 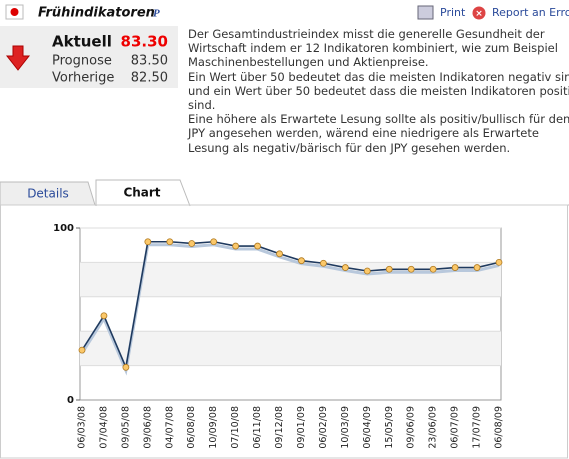 I want to click on y-tick-label: 100, so click(x=63, y=228).